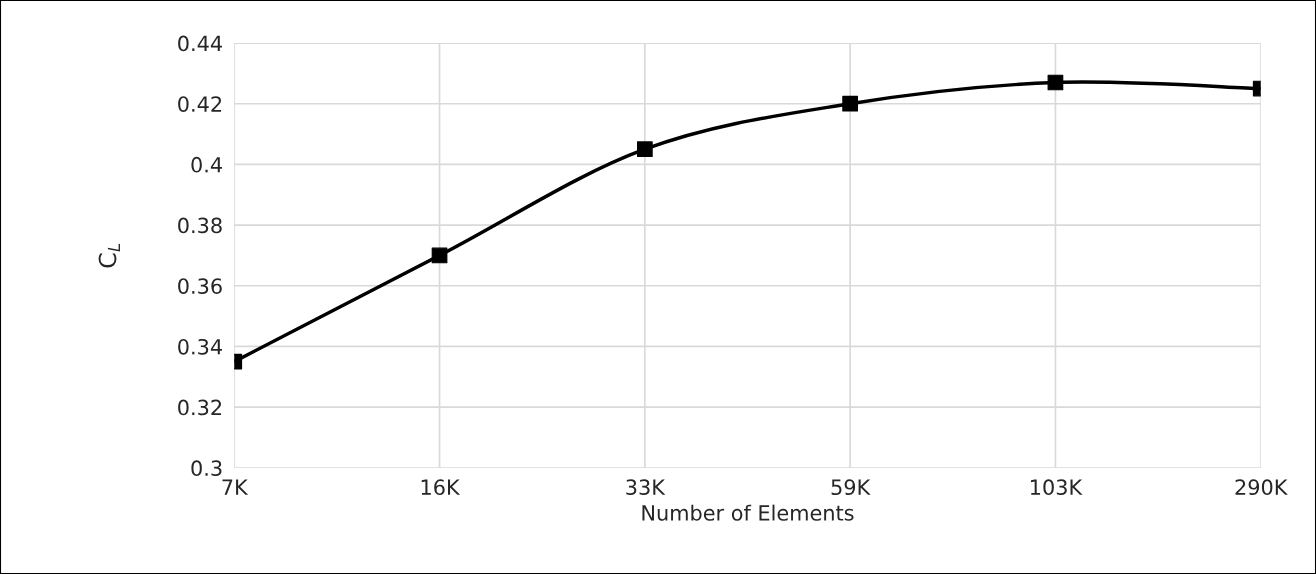 The image size is (1316, 574). I want to click on y-tick-label: 0.3, so click(206, 468).